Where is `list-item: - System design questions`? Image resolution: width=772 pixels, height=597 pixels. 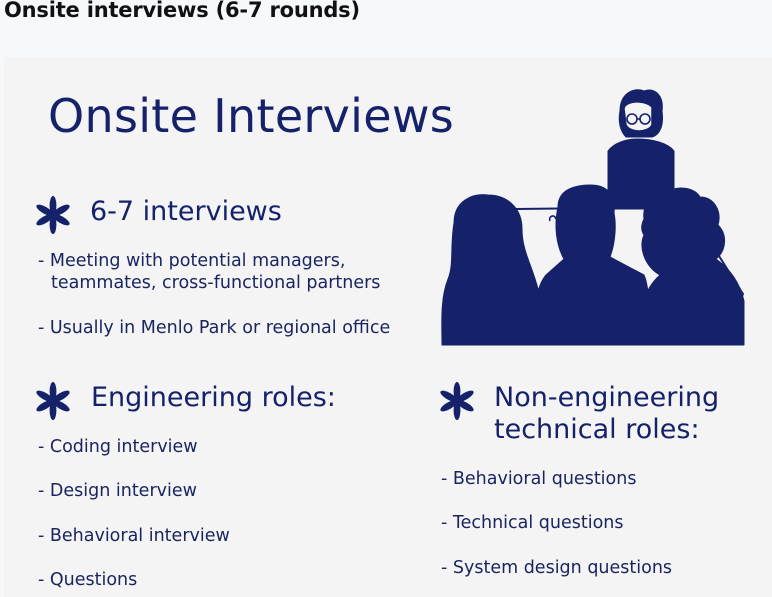
list-item: - System design questions is located at coordinates (557, 568).